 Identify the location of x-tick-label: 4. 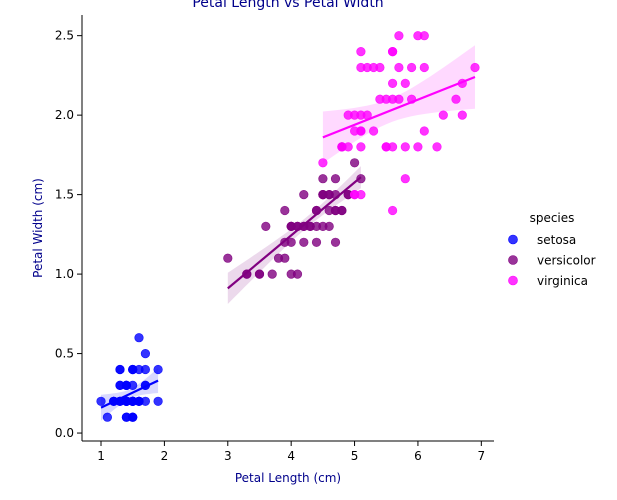
(291, 456).